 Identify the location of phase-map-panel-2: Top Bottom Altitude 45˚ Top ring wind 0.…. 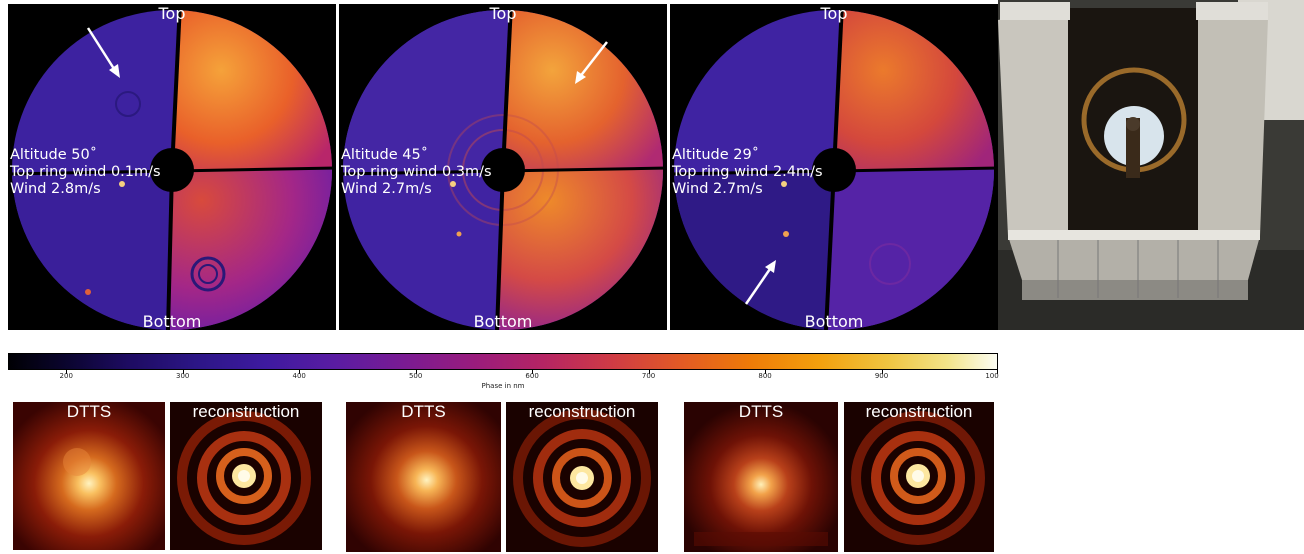
(503, 167).